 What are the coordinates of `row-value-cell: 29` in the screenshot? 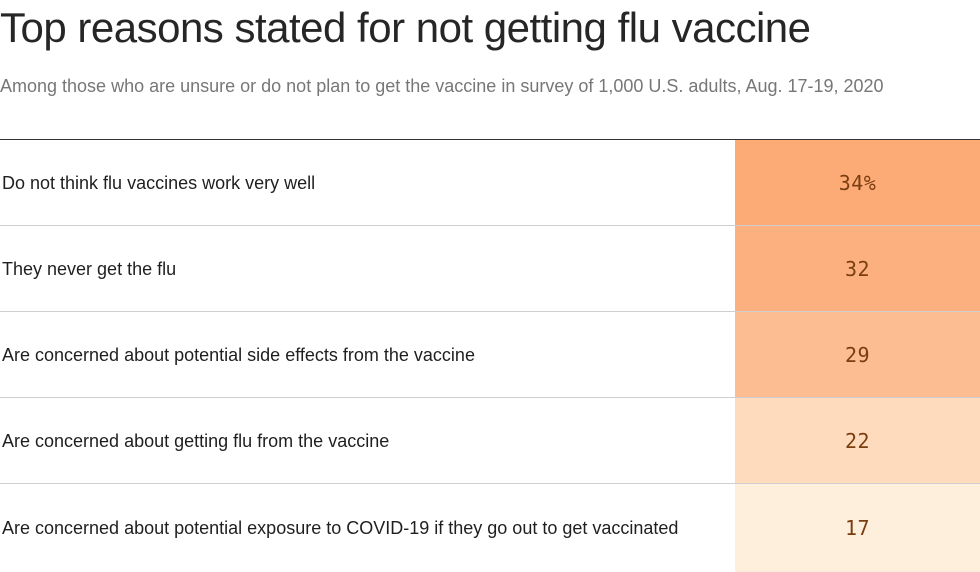 It's located at (857, 354).